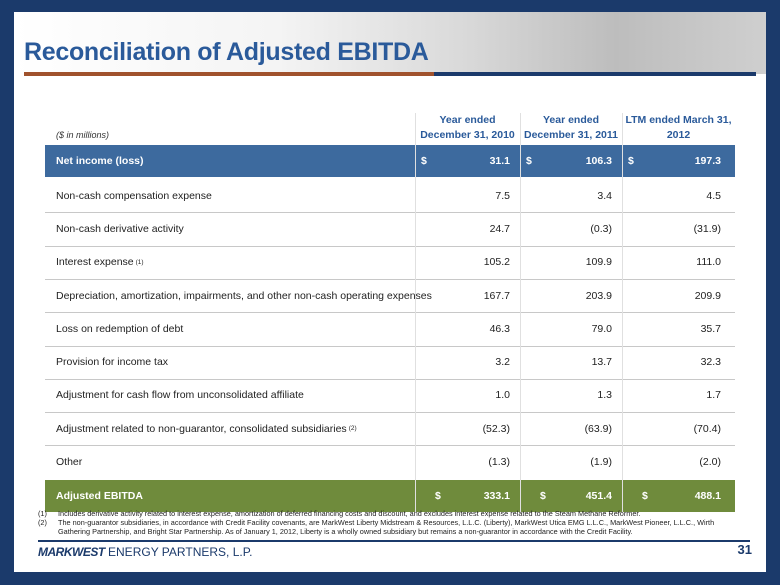 Image resolution: width=780 pixels, height=585 pixels. I want to click on logo: MARKWEST ENERGY PARTNERS, L.P., so click(145, 552).